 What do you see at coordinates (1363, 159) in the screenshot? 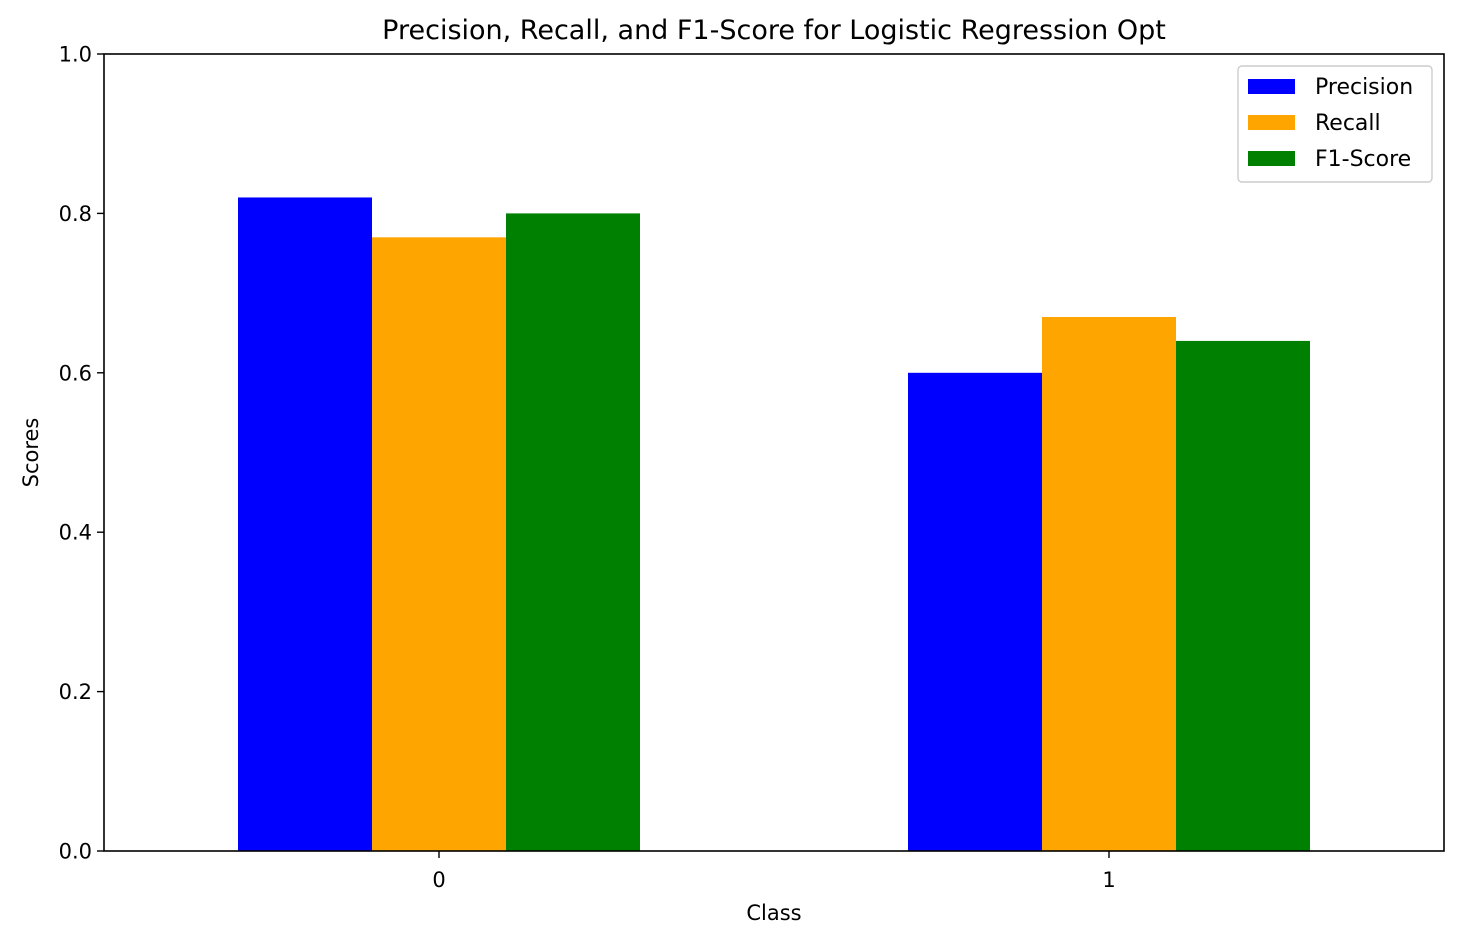
I see `legend-label-f1-score: F1-Score` at bounding box center [1363, 159].